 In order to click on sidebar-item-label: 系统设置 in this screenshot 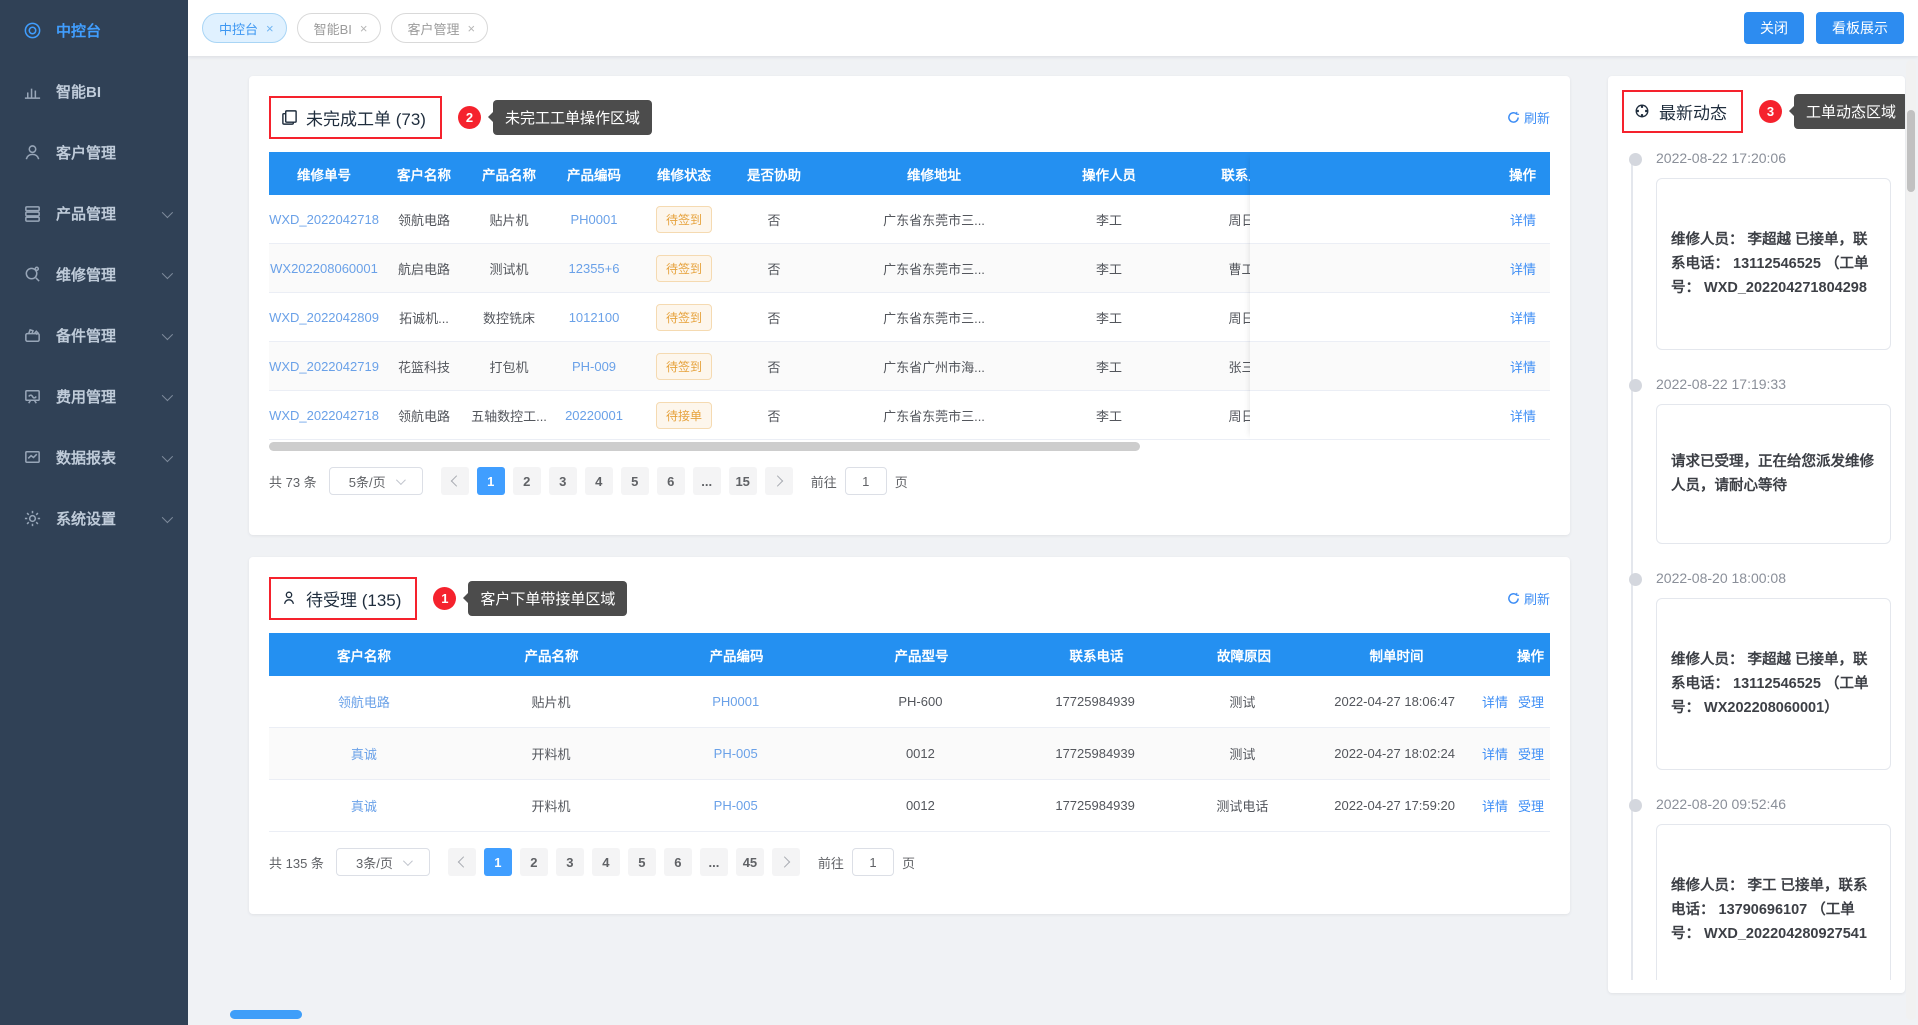, I will do `click(86, 519)`.